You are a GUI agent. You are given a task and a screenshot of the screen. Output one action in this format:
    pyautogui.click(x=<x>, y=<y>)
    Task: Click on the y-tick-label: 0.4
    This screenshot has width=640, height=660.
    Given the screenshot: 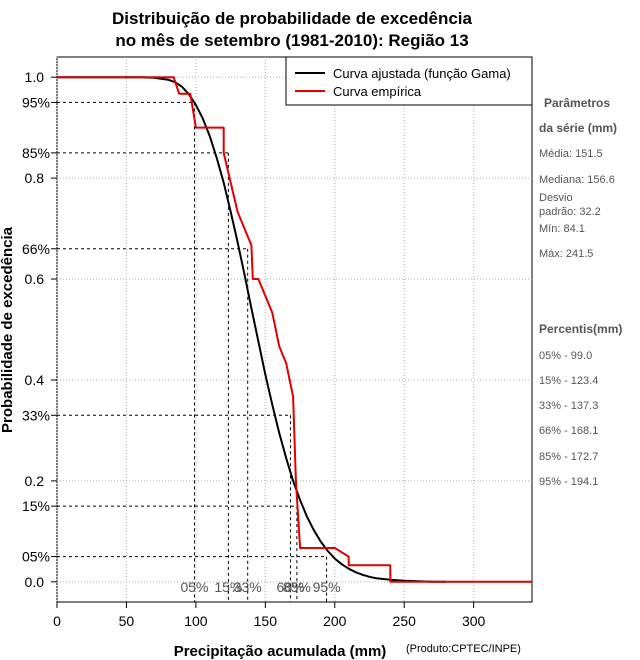 What is the action you would take?
    pyautogui.click(x=35, y=380)
    